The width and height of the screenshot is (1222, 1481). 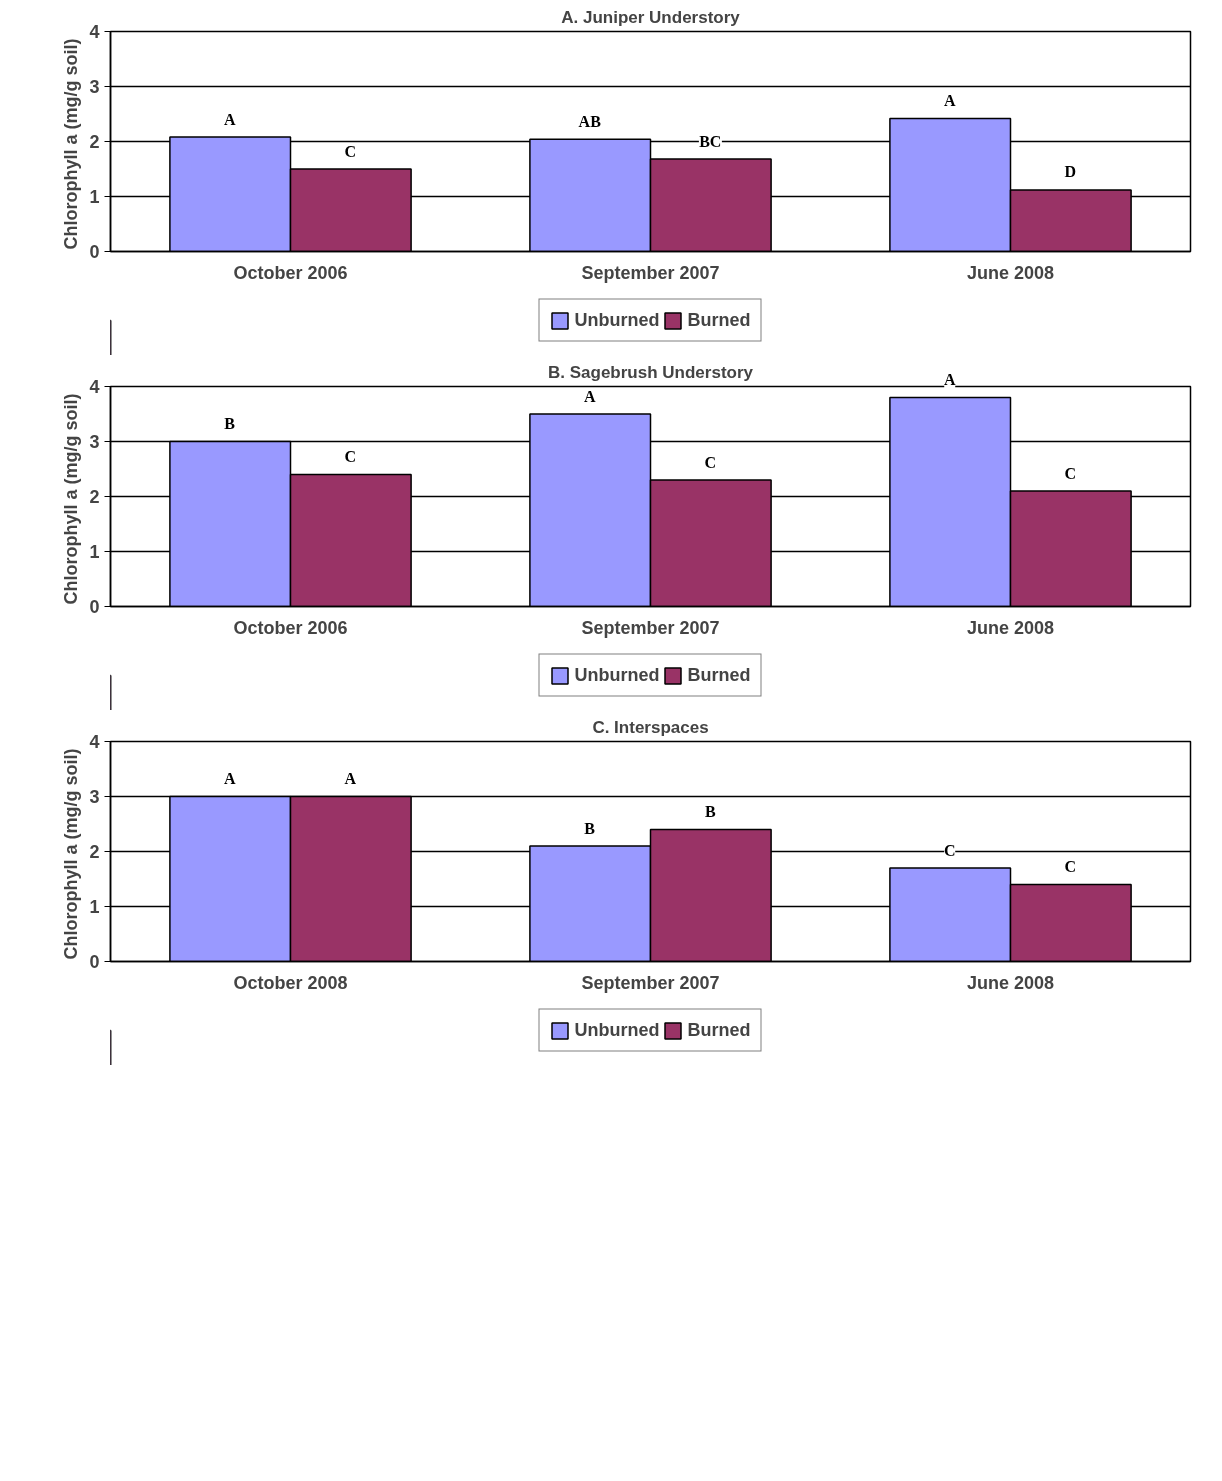 I want to click on chart-title: C. Interspaces, so click(x=650, y=727).